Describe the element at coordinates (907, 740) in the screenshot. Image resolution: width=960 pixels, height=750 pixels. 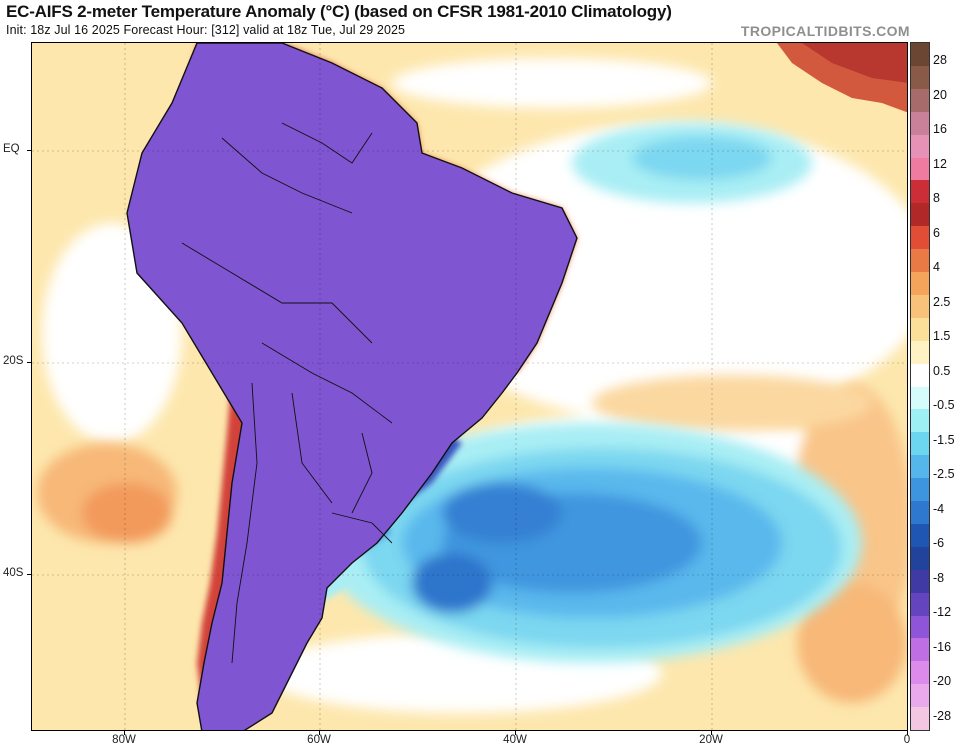
I see `lon-label-0: 0` at that location.